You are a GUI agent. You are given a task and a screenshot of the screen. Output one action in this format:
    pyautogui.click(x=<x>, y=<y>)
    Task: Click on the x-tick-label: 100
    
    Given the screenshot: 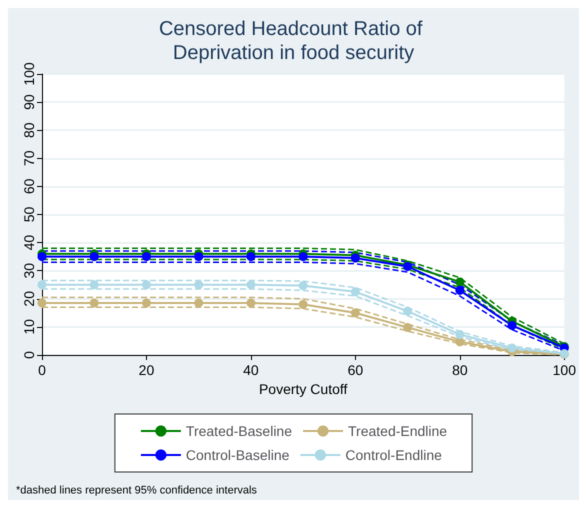 What is the action you would take?
    pyautogui.click(x=564, y=370)
    